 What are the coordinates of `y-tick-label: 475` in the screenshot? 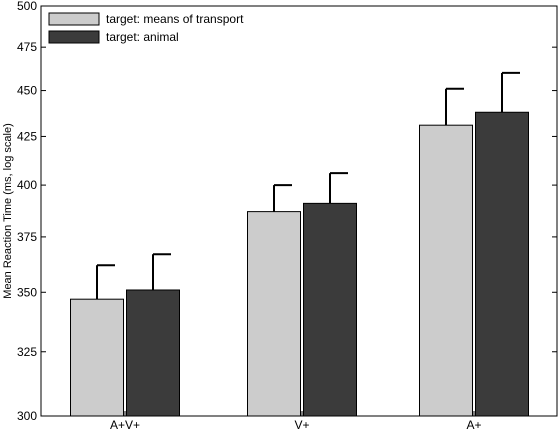 It's located at (27, 47).